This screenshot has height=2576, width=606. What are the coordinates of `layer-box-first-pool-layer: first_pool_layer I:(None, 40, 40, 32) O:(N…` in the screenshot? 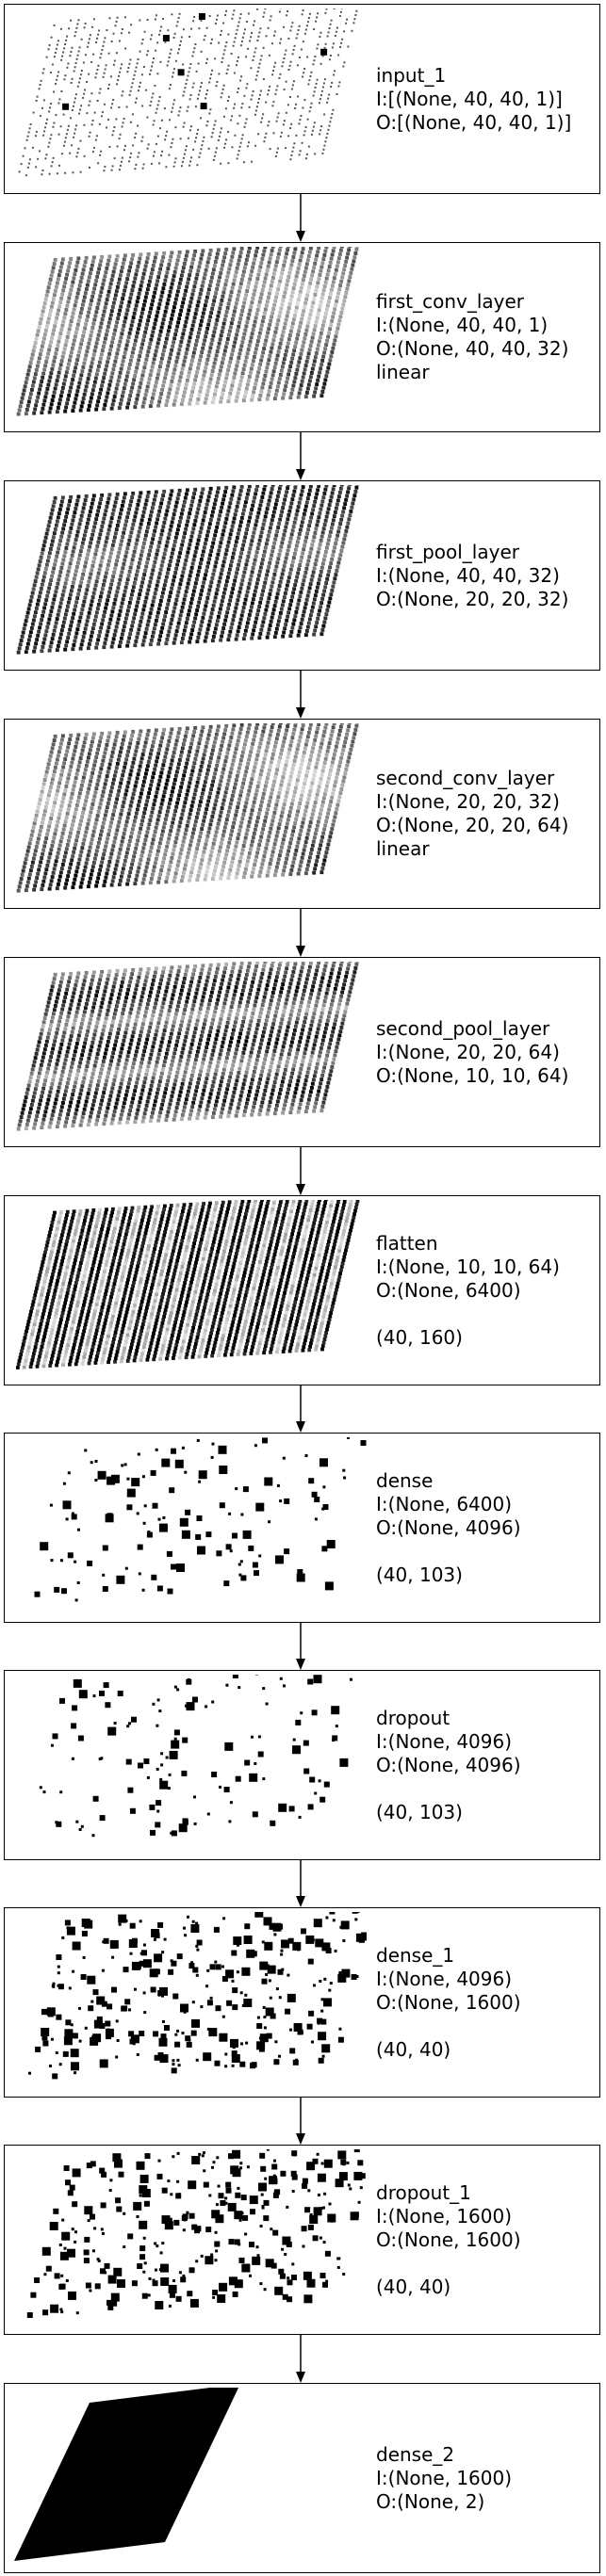 It's located at (302, 575).